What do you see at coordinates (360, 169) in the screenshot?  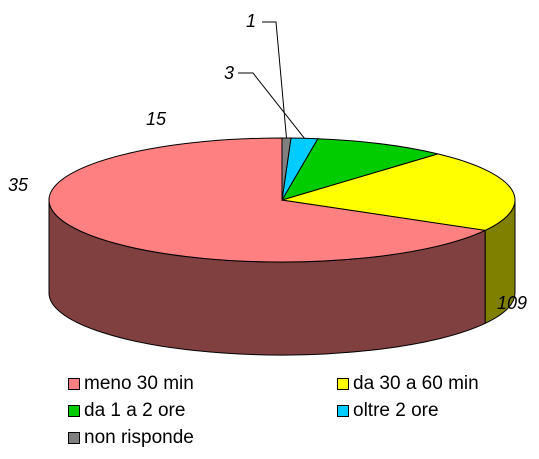 I see `pie-slice-da-1-a-2-ore` at bounding box center [360, 169].